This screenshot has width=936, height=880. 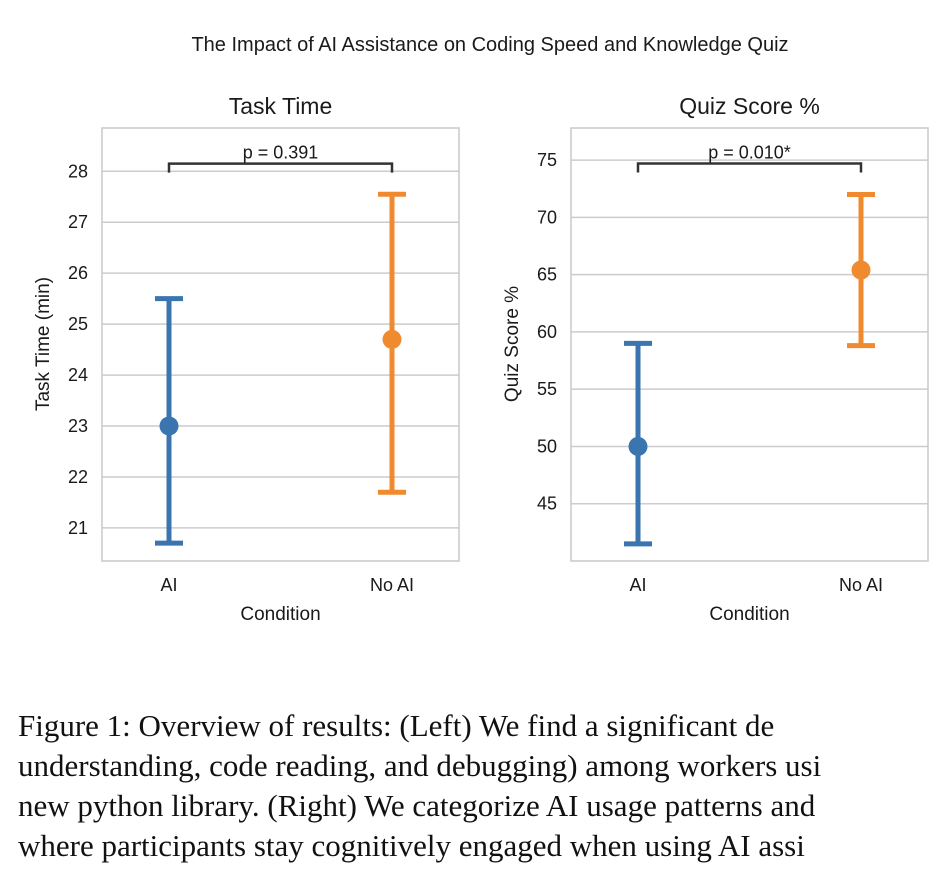 I want to click on y-tick-label: 25, so click(x=78, y=324).